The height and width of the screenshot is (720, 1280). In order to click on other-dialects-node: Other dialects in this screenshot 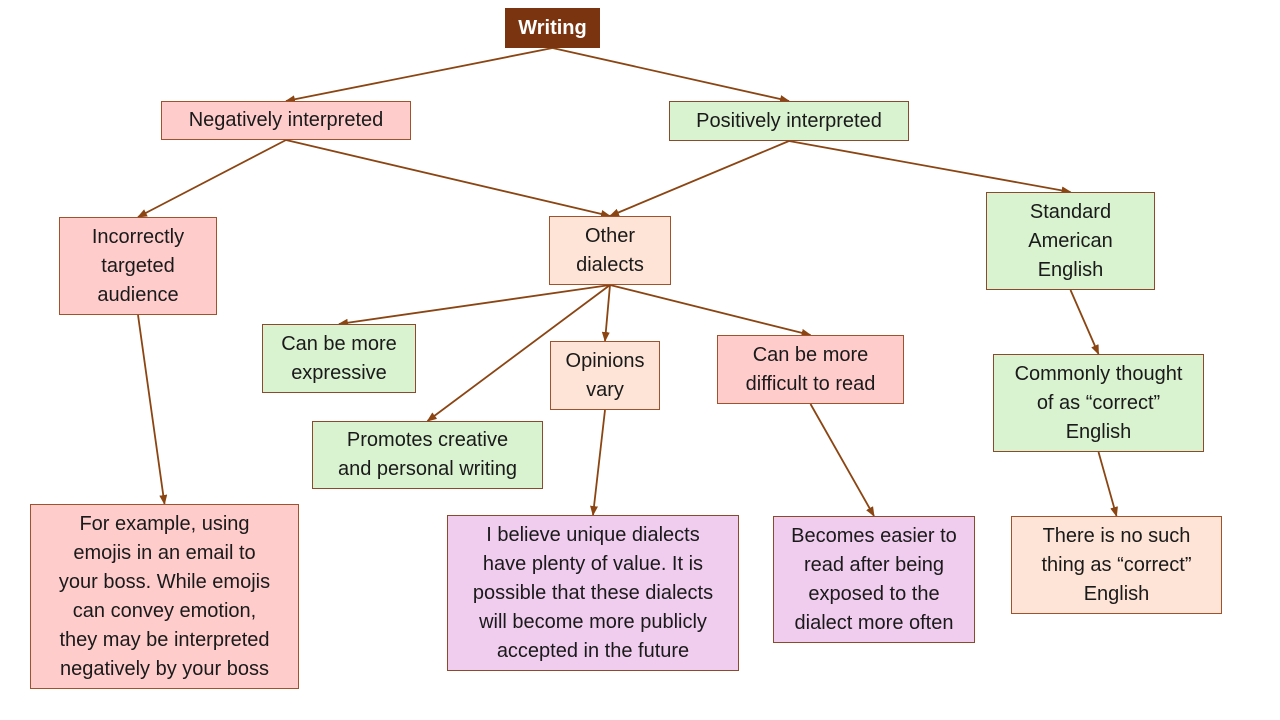, I will do `click(610, 250)`.